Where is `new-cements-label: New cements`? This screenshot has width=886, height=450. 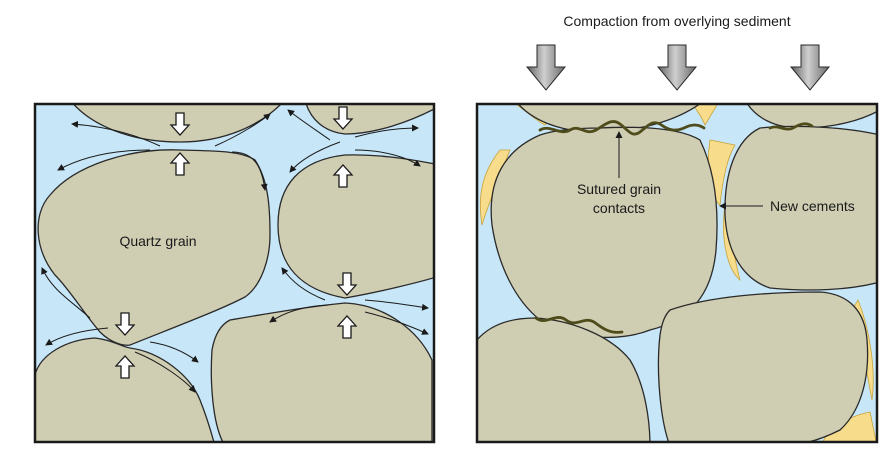
new-cements-label: New cements is located at coordinates (812, 206).